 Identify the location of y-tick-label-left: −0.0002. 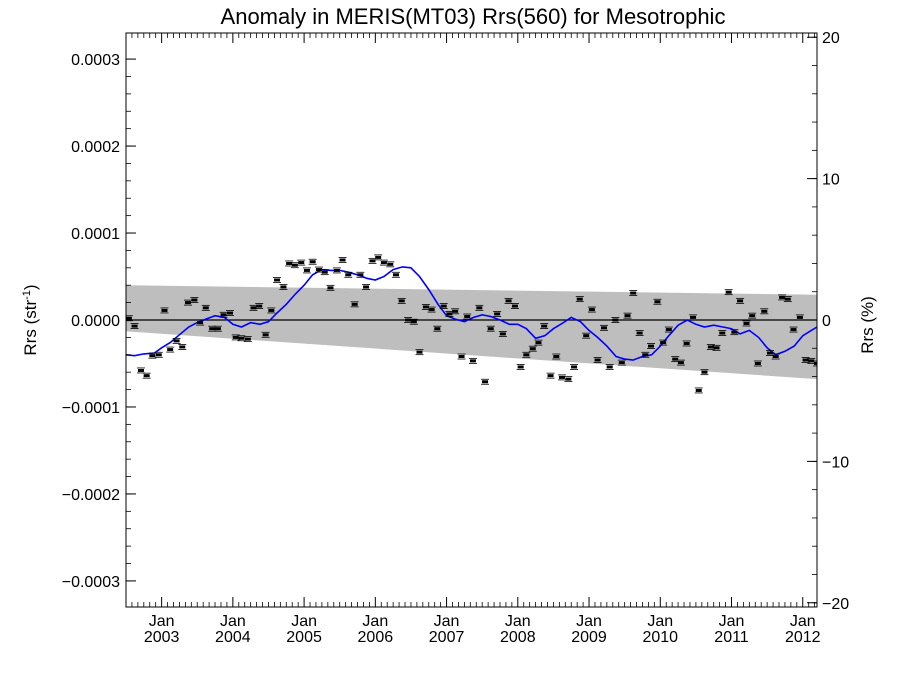
(91, 495).